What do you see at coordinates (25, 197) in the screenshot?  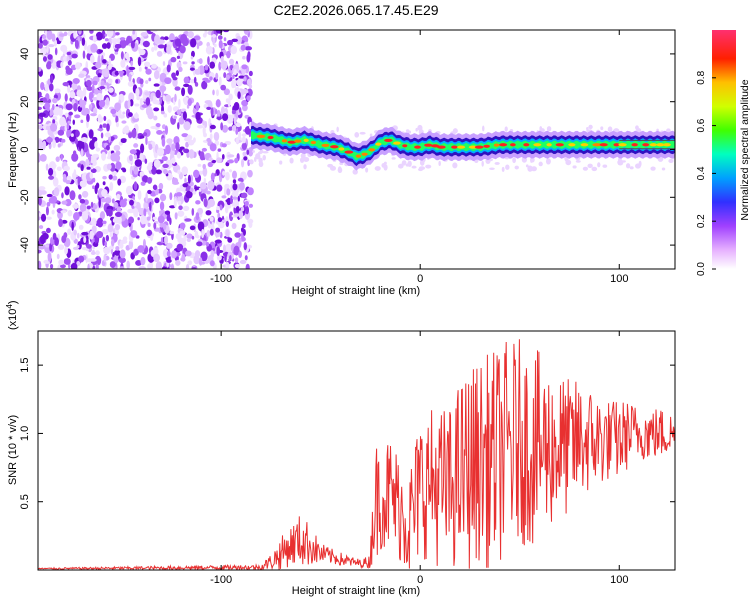 I see `spectrogram-ytick-label: -20` at bounding box center [25, 197].